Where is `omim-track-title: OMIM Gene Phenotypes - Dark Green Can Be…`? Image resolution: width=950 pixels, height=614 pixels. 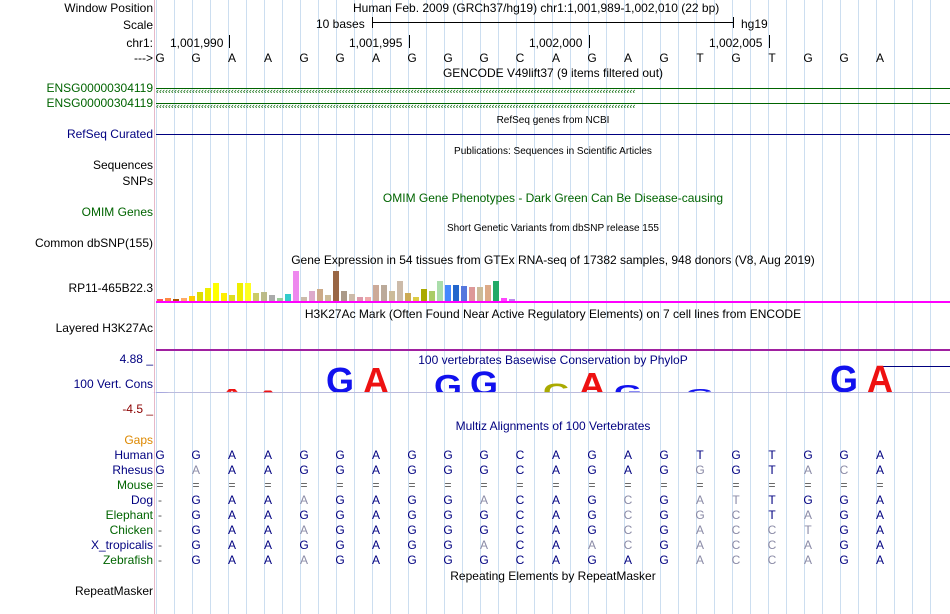 omim-track-title: OMIM Gene Phenotypes - Dark Green Can Be… is located at coordinates (553, 198).